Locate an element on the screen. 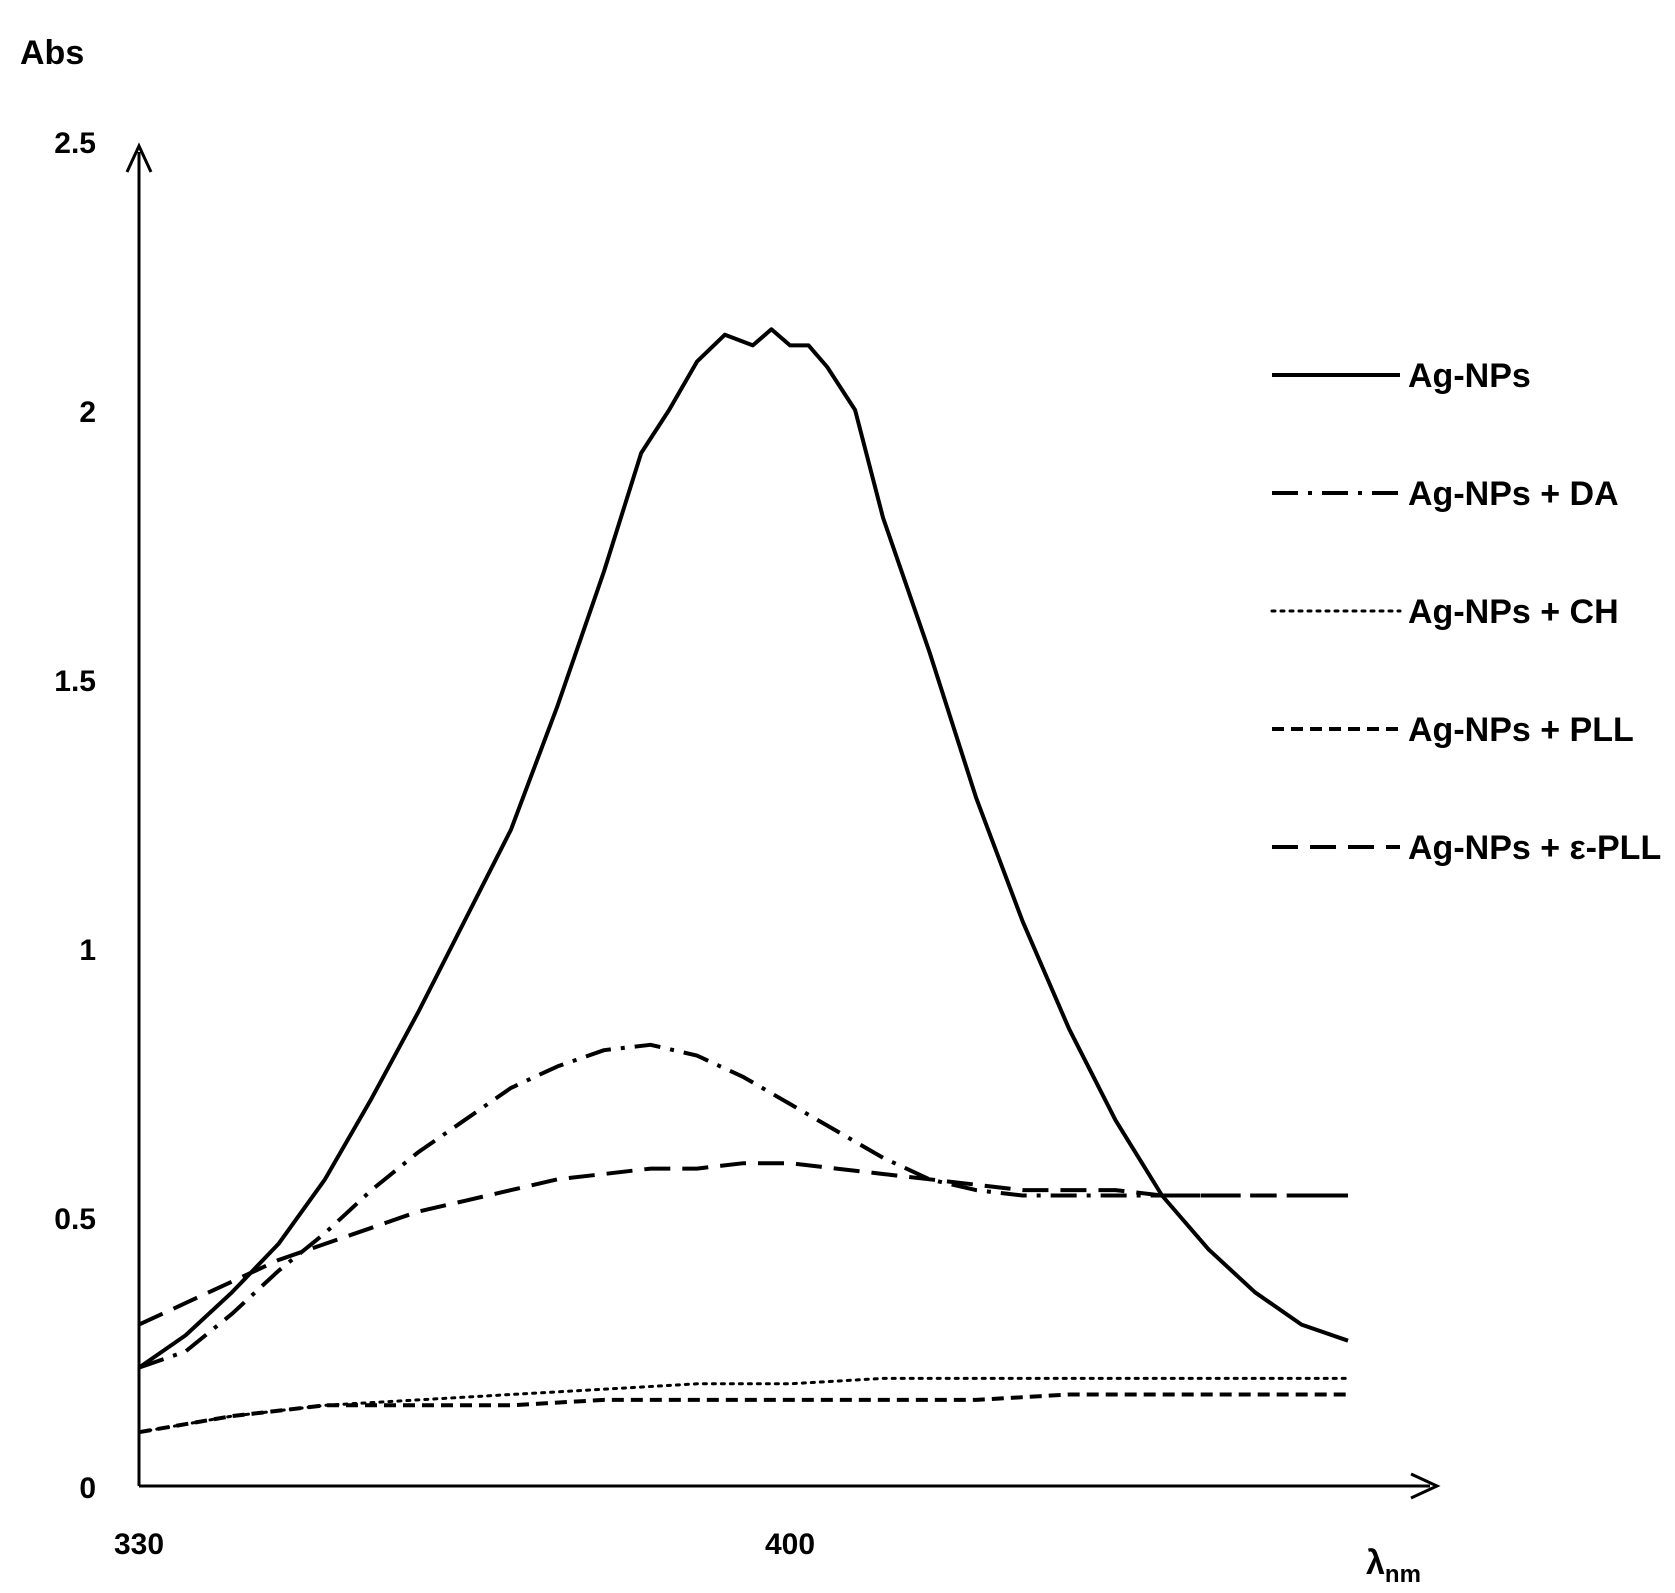 Image resolution: width=1675 pixels, height=1593 pixels. x-tick-labels: 330 400 is located at coordinates (464, 1544).